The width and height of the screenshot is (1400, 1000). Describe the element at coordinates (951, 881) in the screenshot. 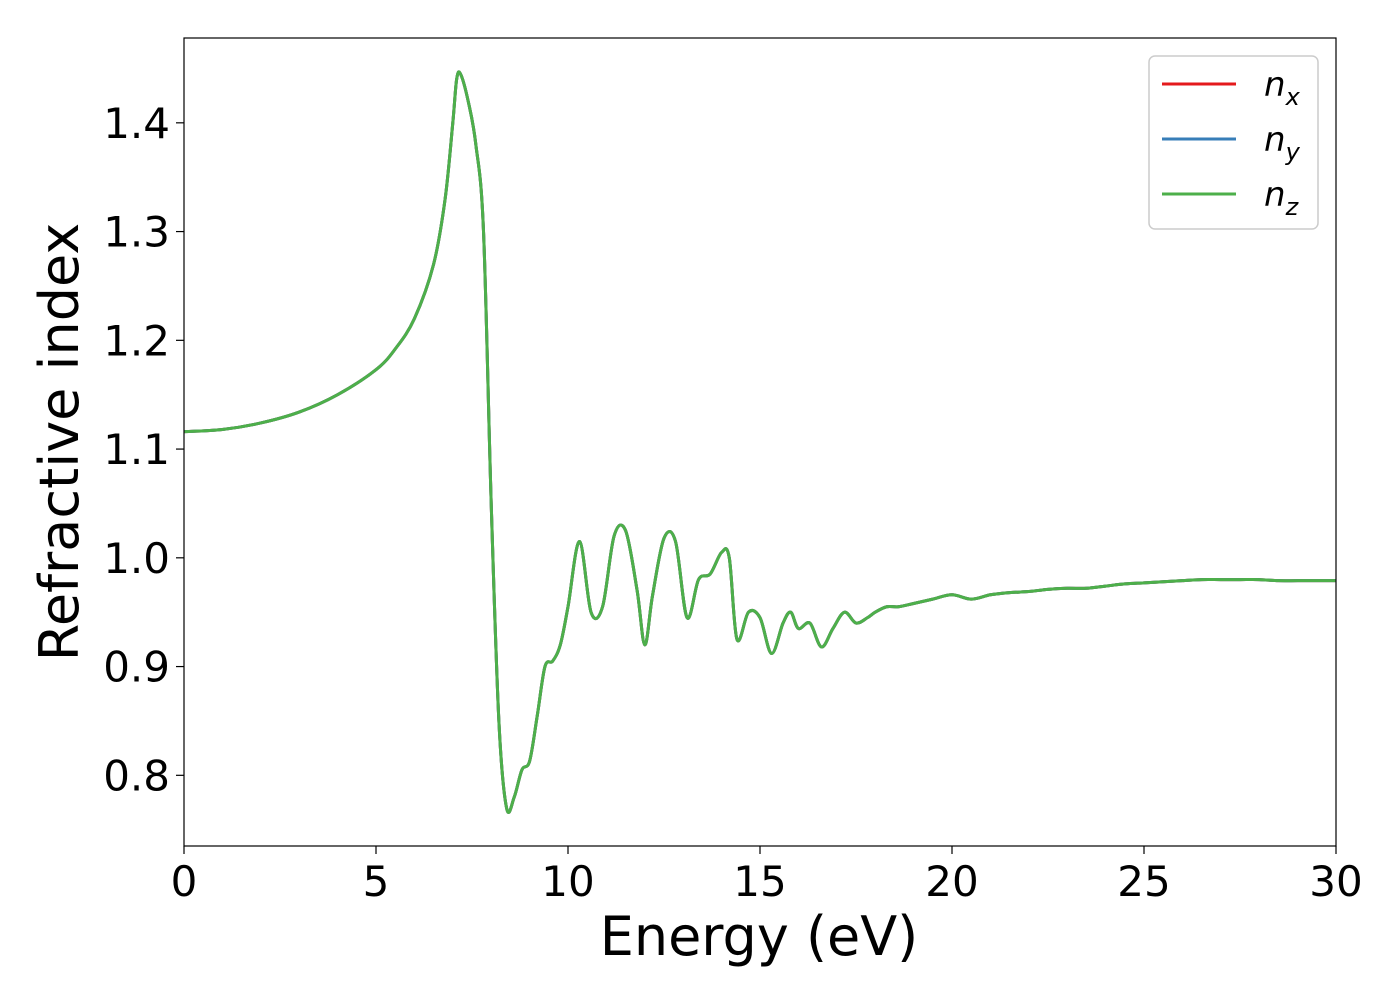

I see `x-tick-label: 20` at that location.